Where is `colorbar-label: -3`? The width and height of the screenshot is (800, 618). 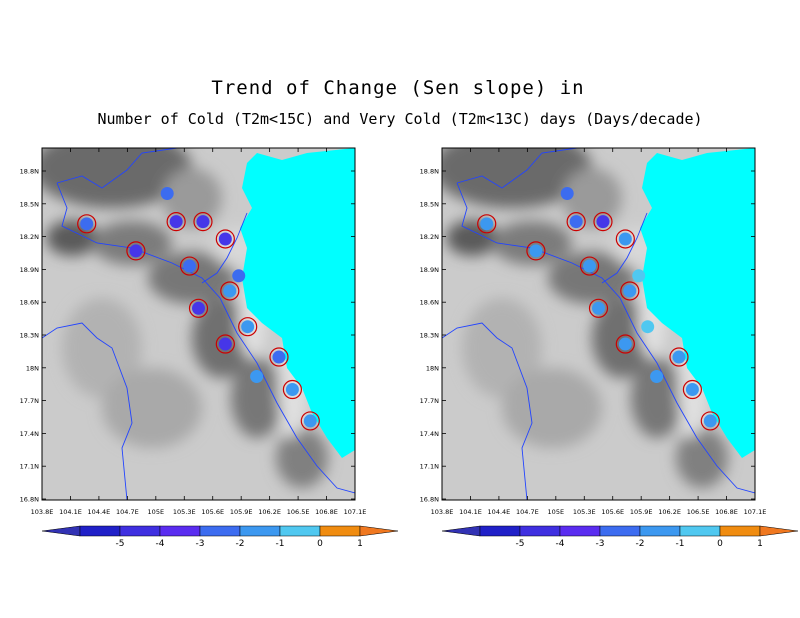 colorbar-label: -3 is located at coordinates (600, 544).